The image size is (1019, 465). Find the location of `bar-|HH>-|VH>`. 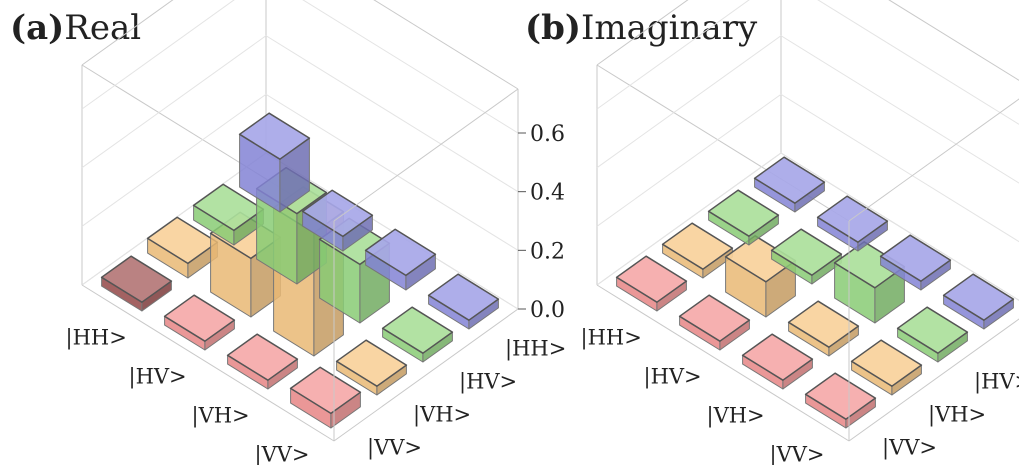

bar-|HH>-|VH> is located at coordinates (697, 250).